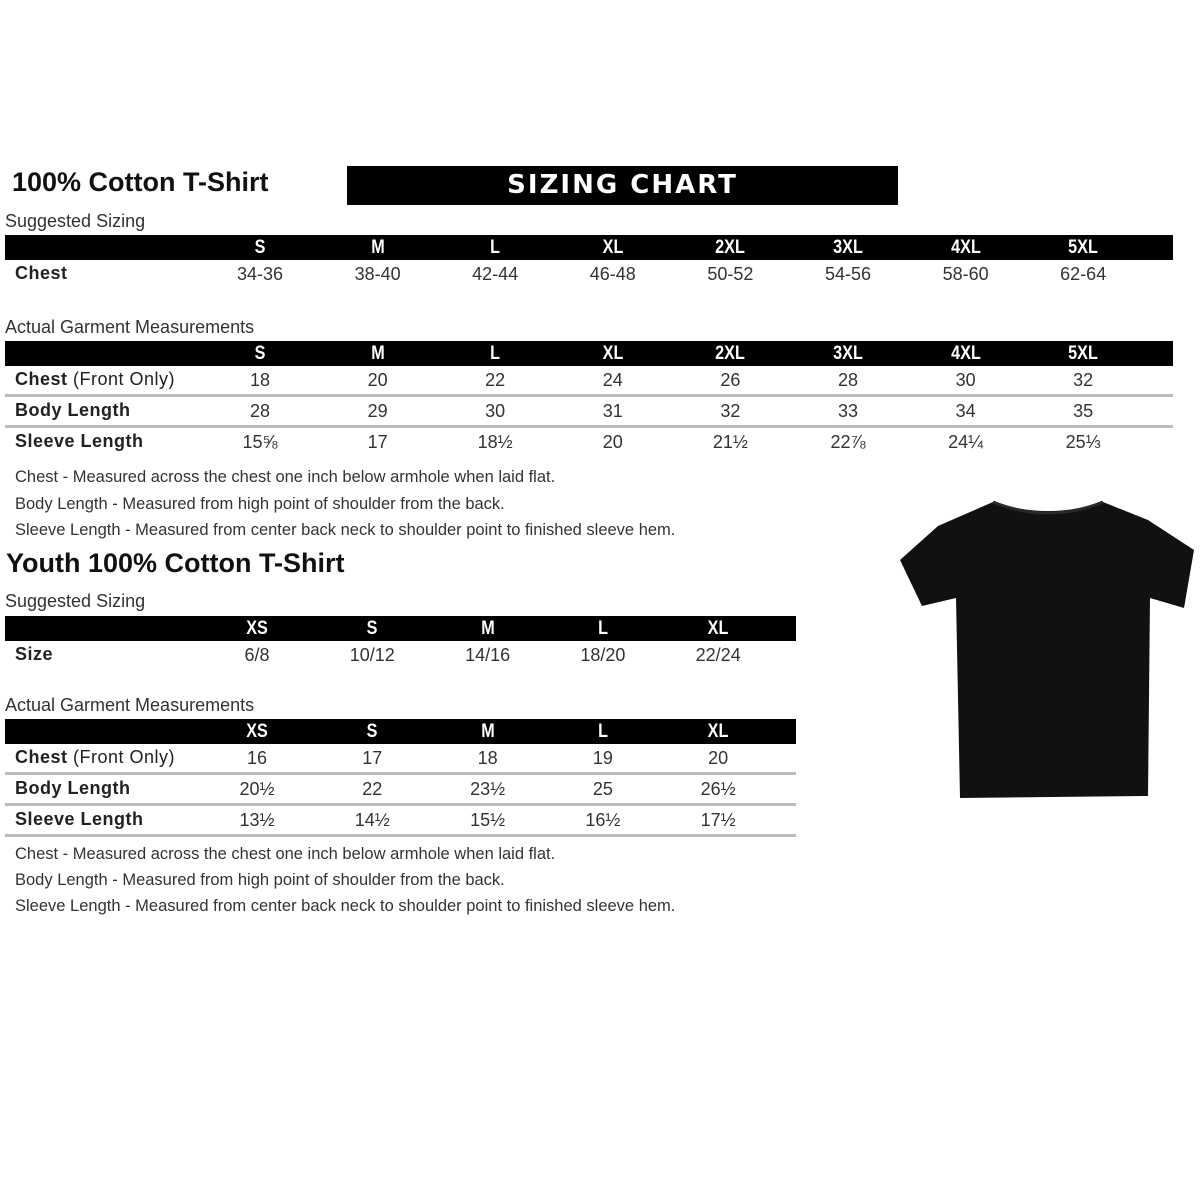 The width and height of the screenshot is (1200, 1200). I want to click on cell-value: 24, so click(612, 380).